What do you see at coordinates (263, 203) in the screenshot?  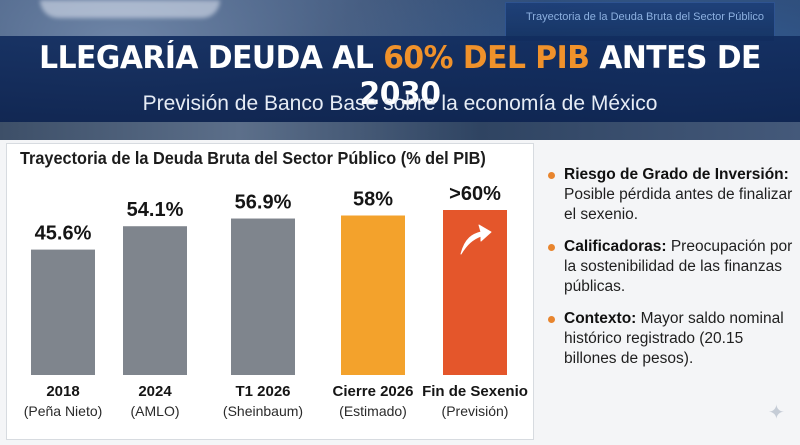 I see `value-label: 56.9%` at bounding box center [263, 203].